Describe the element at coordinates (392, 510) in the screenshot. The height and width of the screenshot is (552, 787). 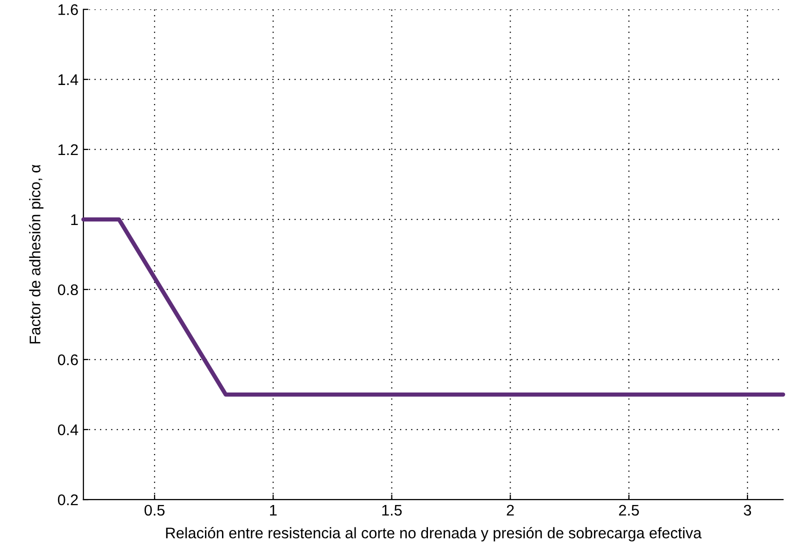
I see `x-tick-label: 1.5` at that location.